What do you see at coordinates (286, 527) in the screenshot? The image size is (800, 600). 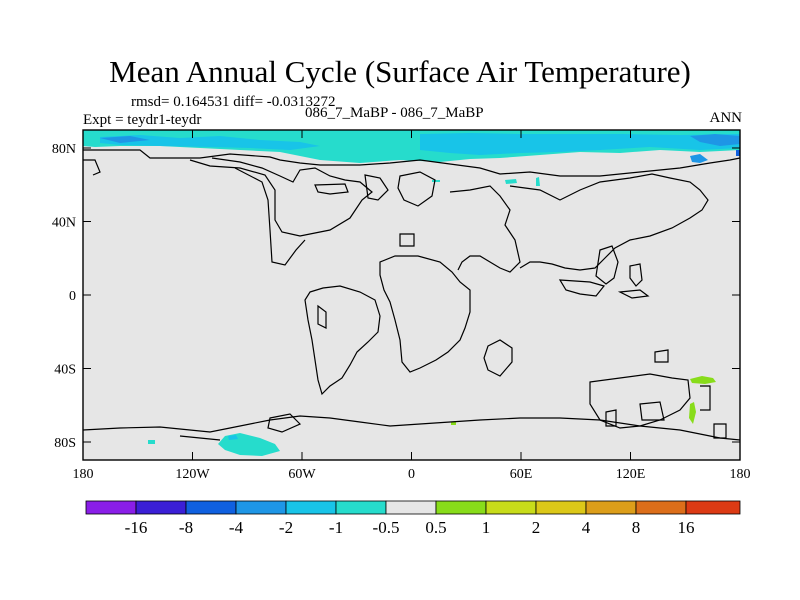 I see `colorbar-label: -2` at bounding box center [286, 527].